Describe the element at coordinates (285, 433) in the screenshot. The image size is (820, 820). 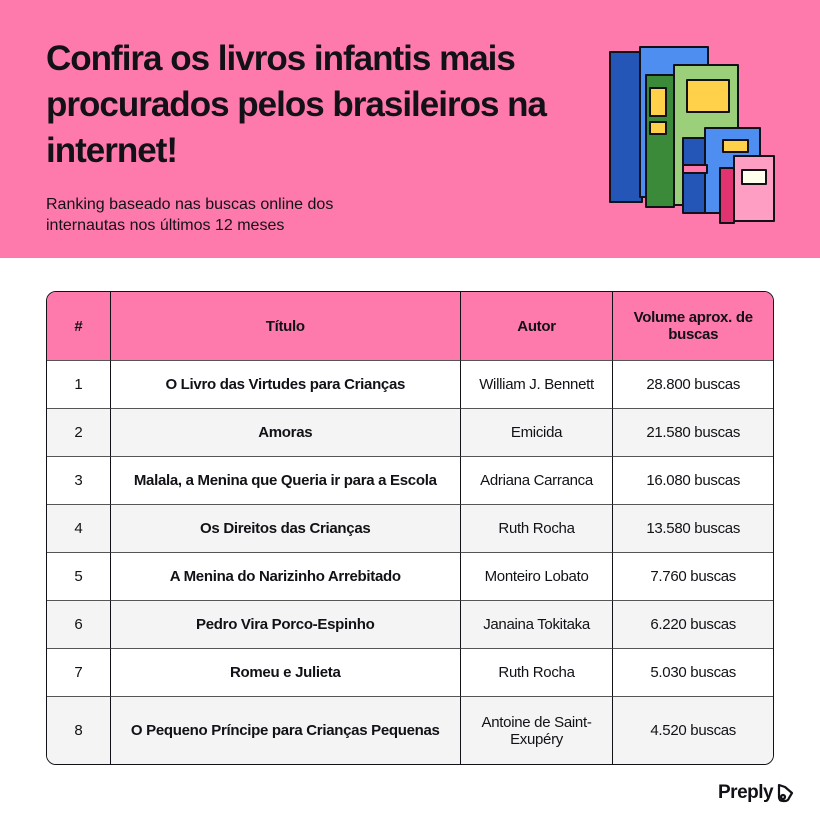
I see `cell-title: Amoras` at that location.